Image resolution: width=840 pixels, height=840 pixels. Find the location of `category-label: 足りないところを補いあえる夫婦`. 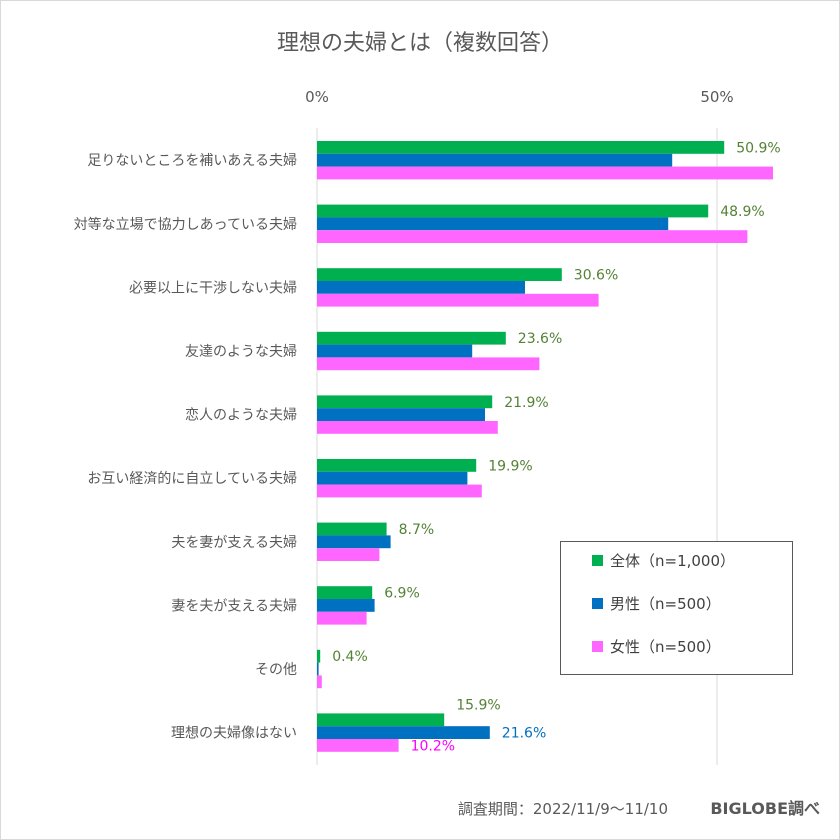

category-label: 足りないところを補いあえる夫婦 is located at coordinates (192, 160).